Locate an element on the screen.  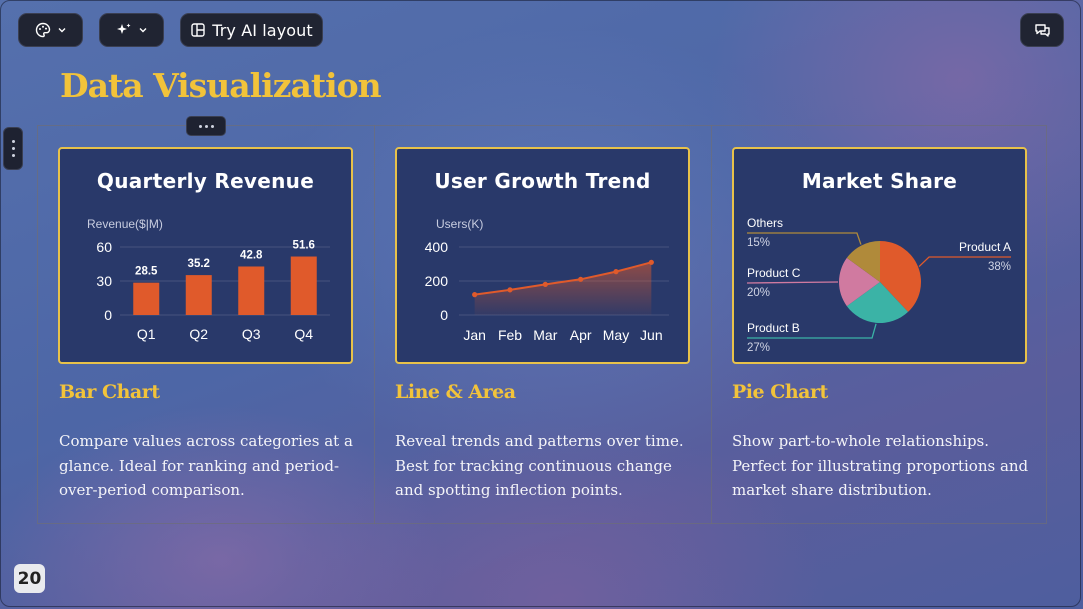
drag-handle-side is located at coordinates (13, 148).